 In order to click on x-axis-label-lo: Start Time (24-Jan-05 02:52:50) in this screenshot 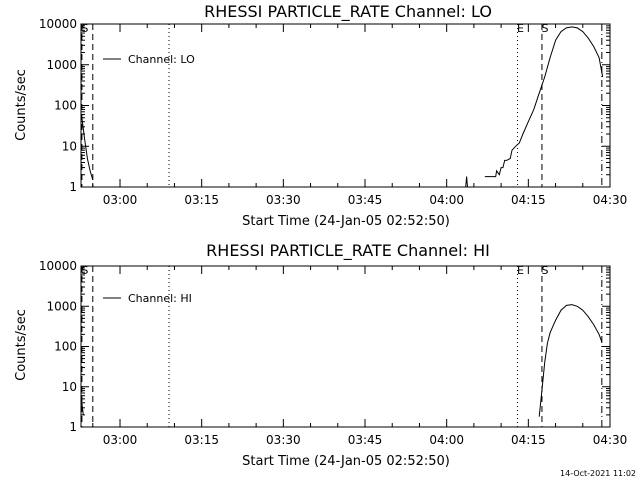, I will do `click(346, 221)`.